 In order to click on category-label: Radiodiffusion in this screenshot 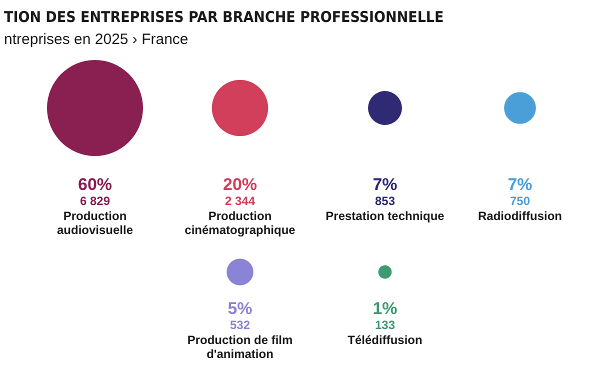, I will do `click(520, 216)`.